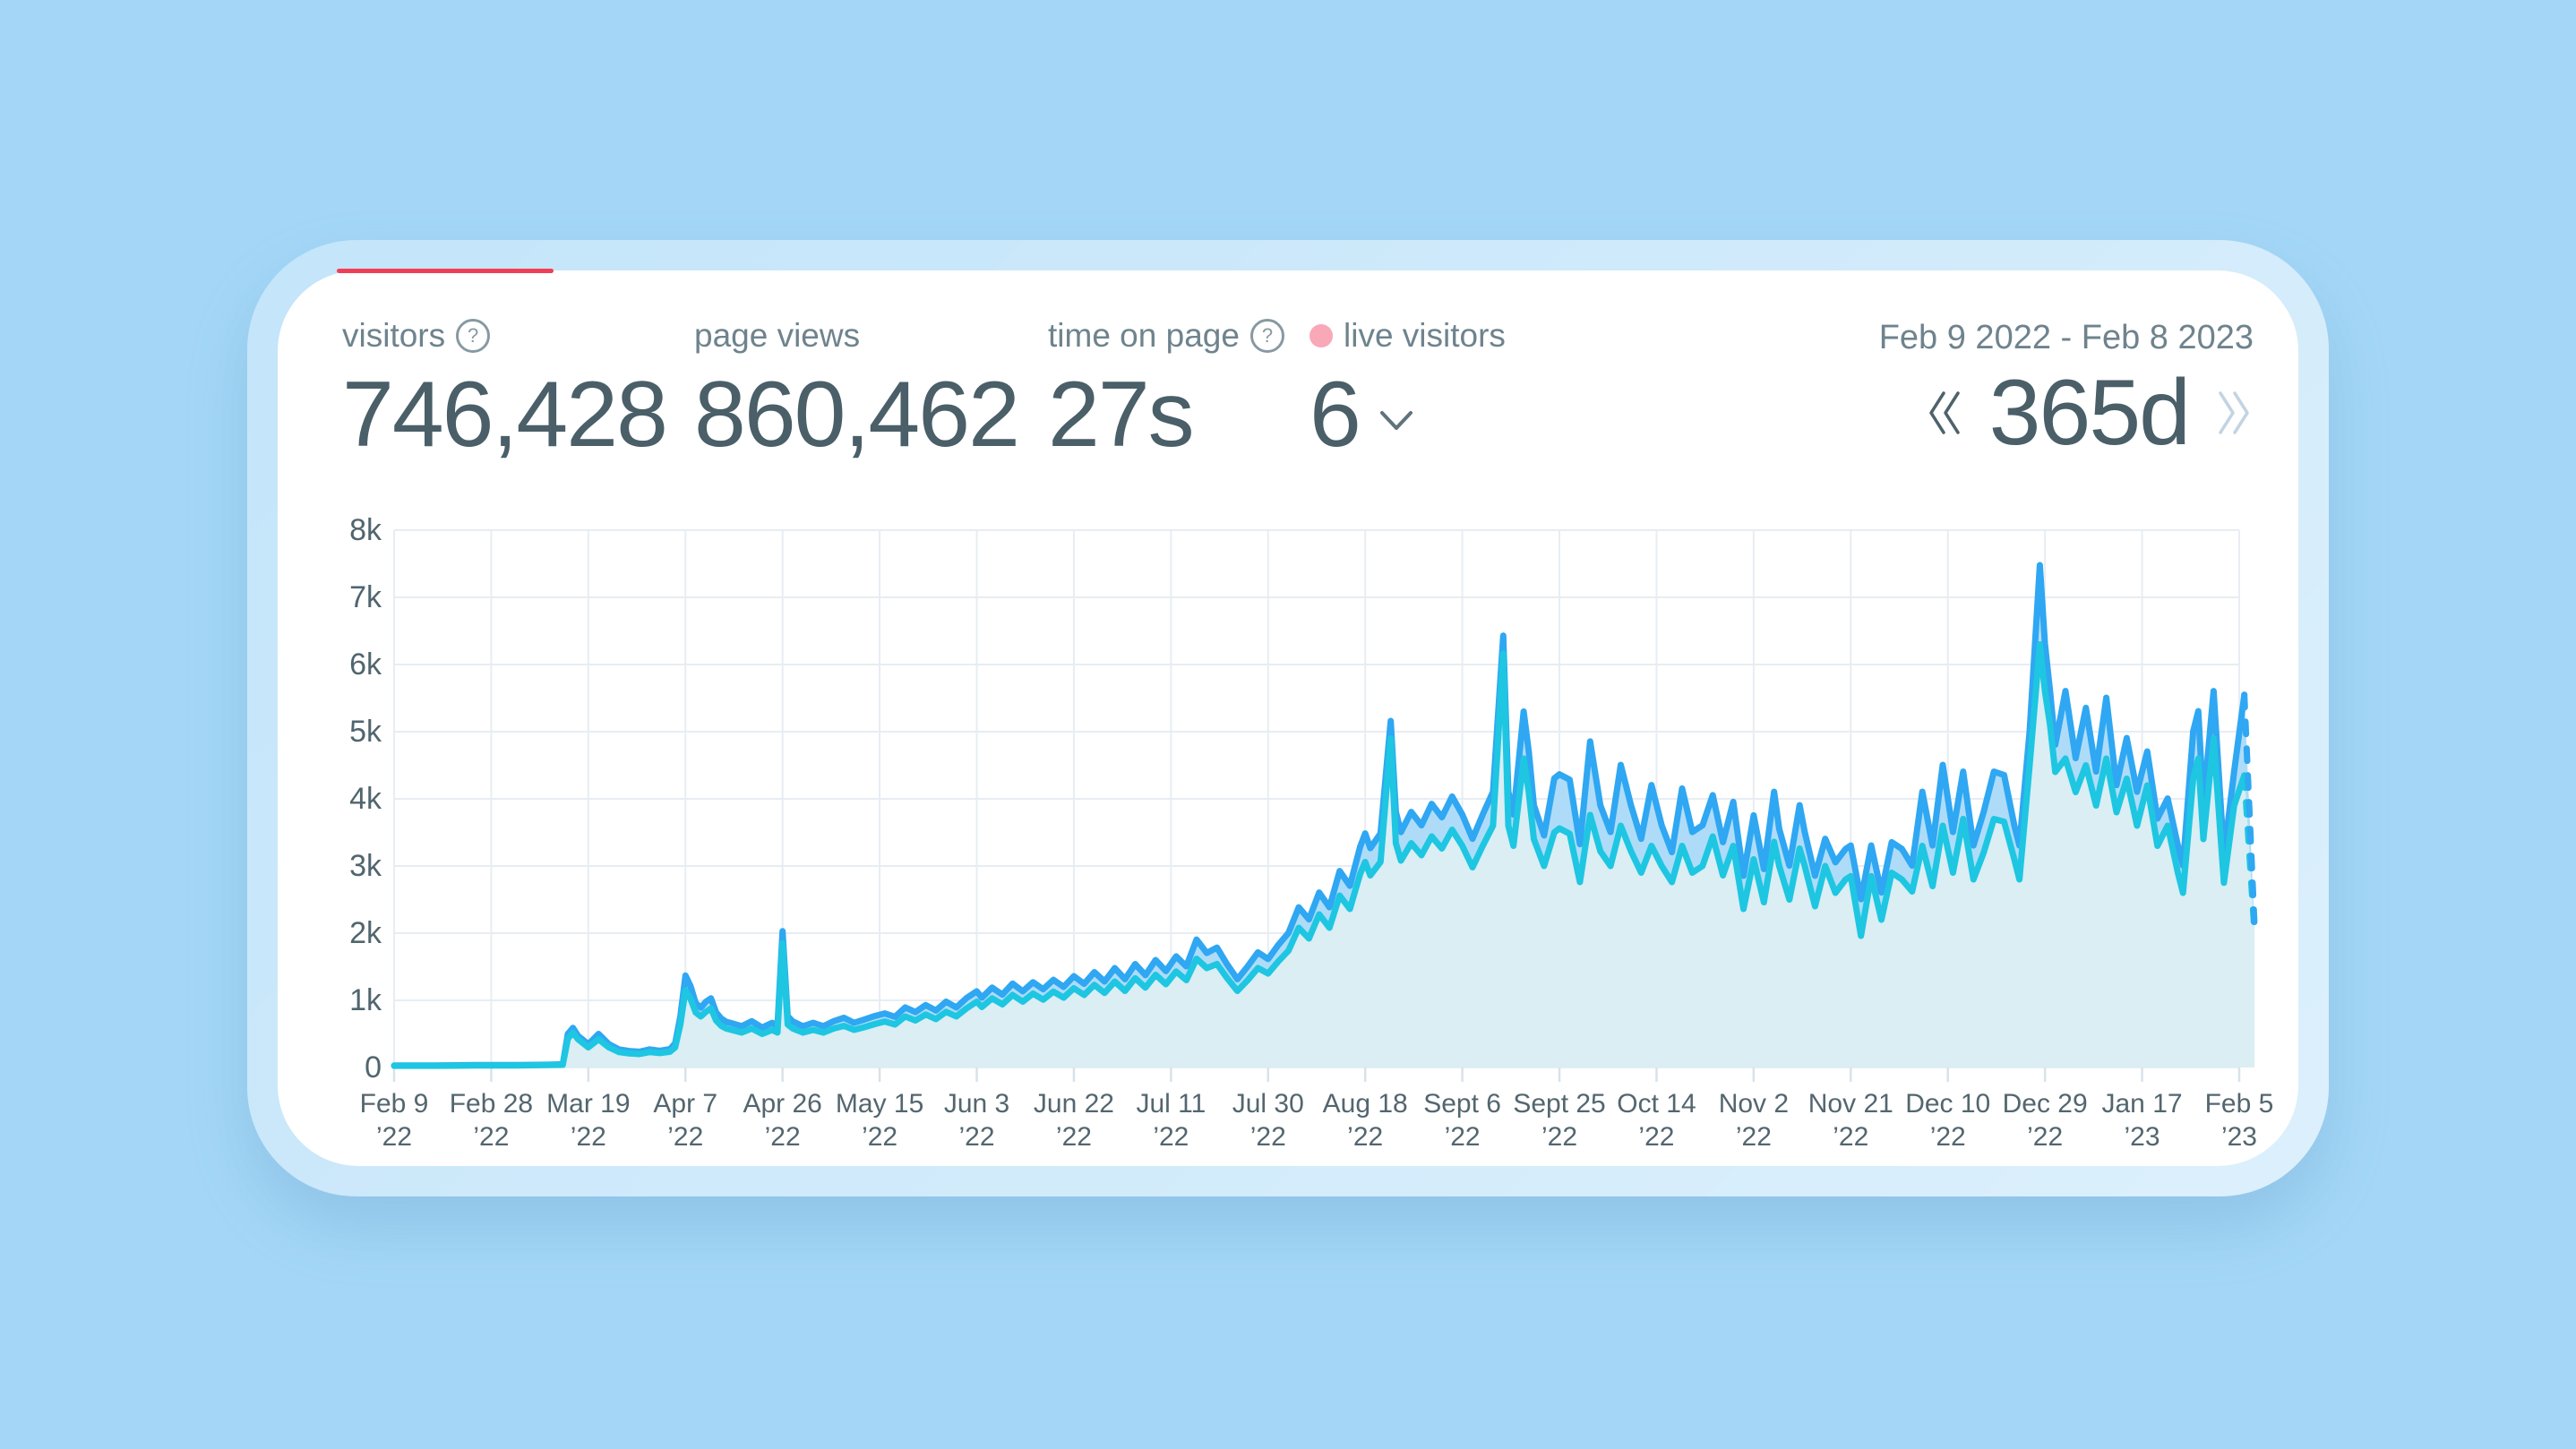 The height and width of the screenshot is (1449, 2576). What do you see at coordinates (1396, 420) in the screenshot?
I see `chevron-down-icon` at bounding box center [1396, 420].